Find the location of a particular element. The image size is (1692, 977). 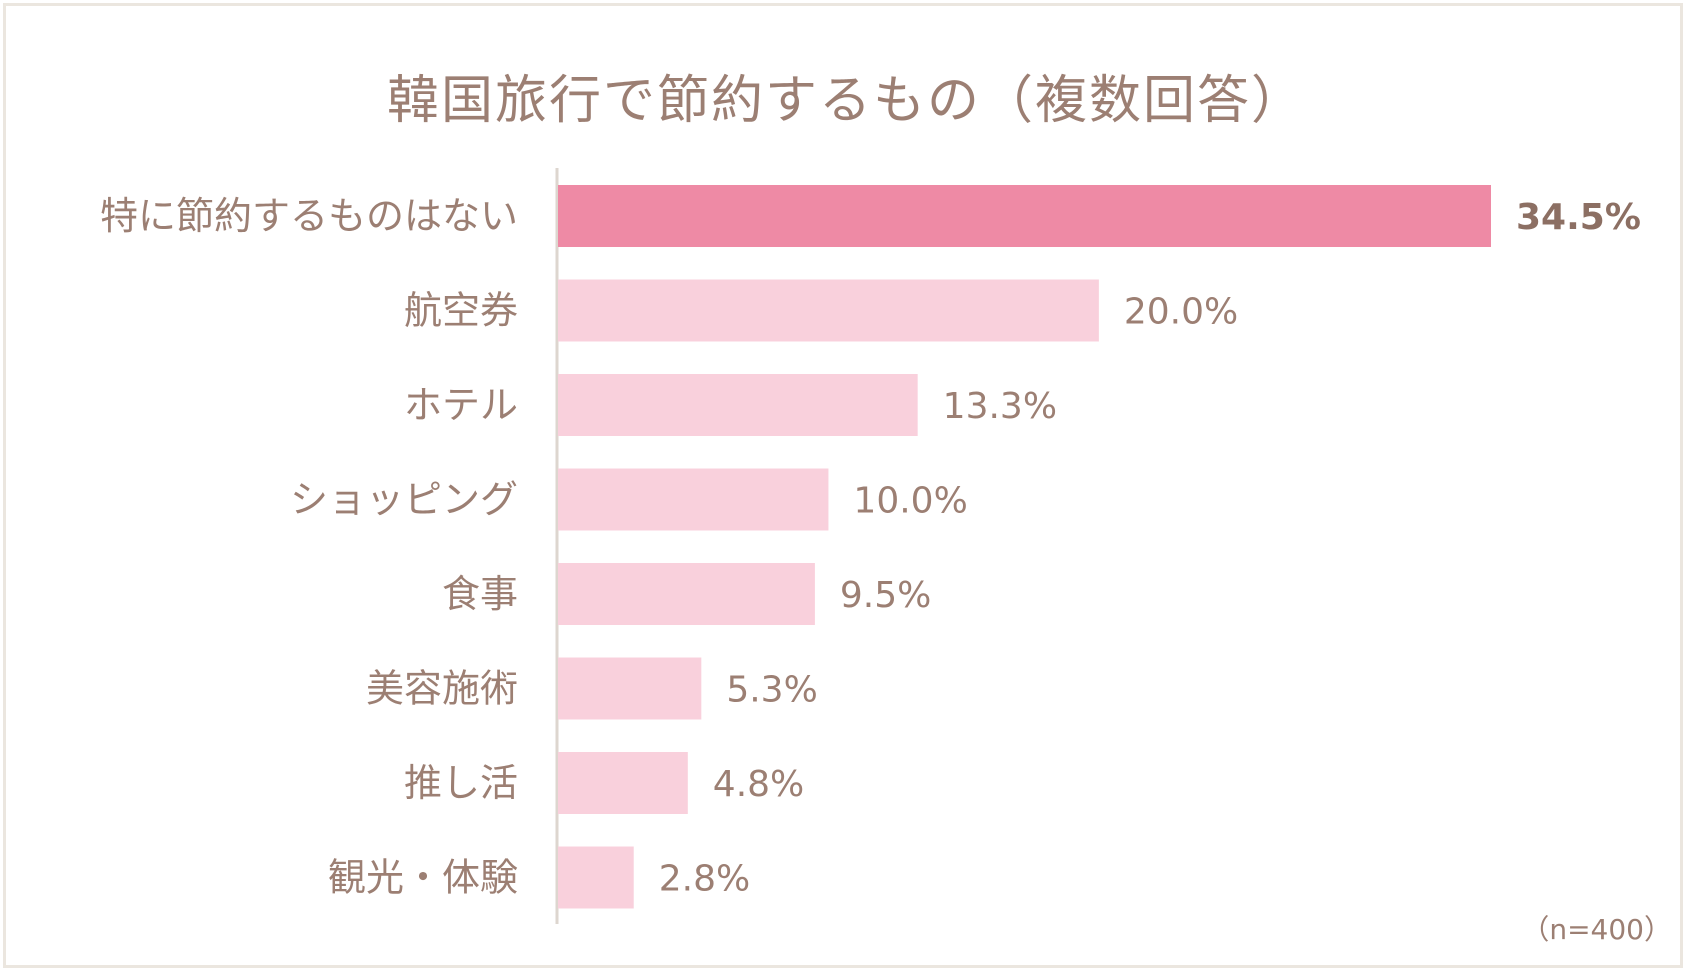

category-label: ショッピング is located at coordinates (404, 500).